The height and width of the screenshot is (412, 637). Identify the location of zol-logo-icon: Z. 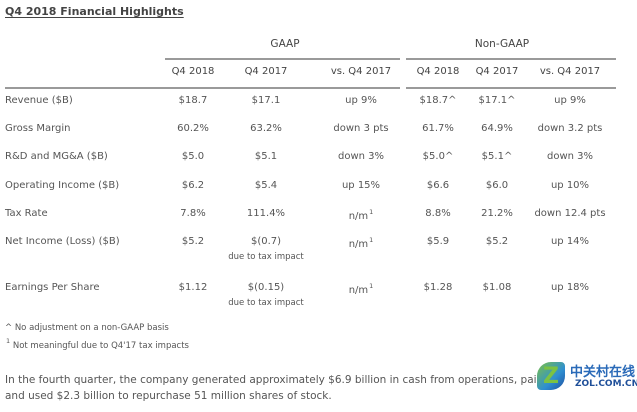
(551, 376).